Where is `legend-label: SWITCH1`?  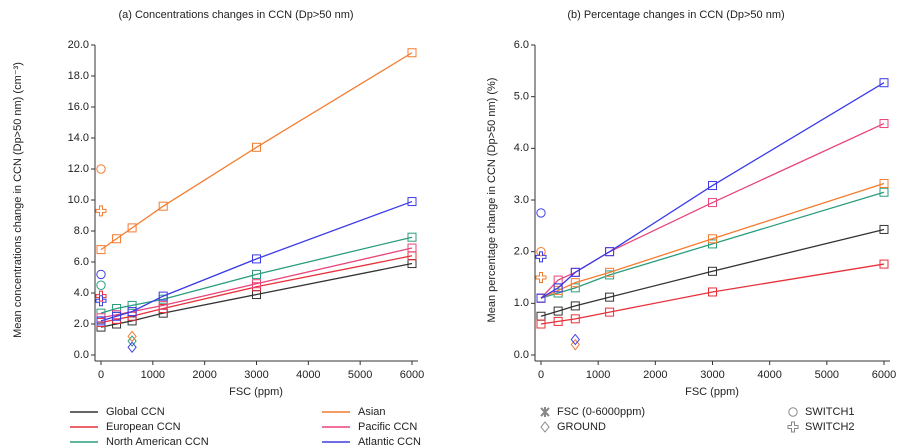
legend-label: SWITCH1 is located at coordinates (830, 412).